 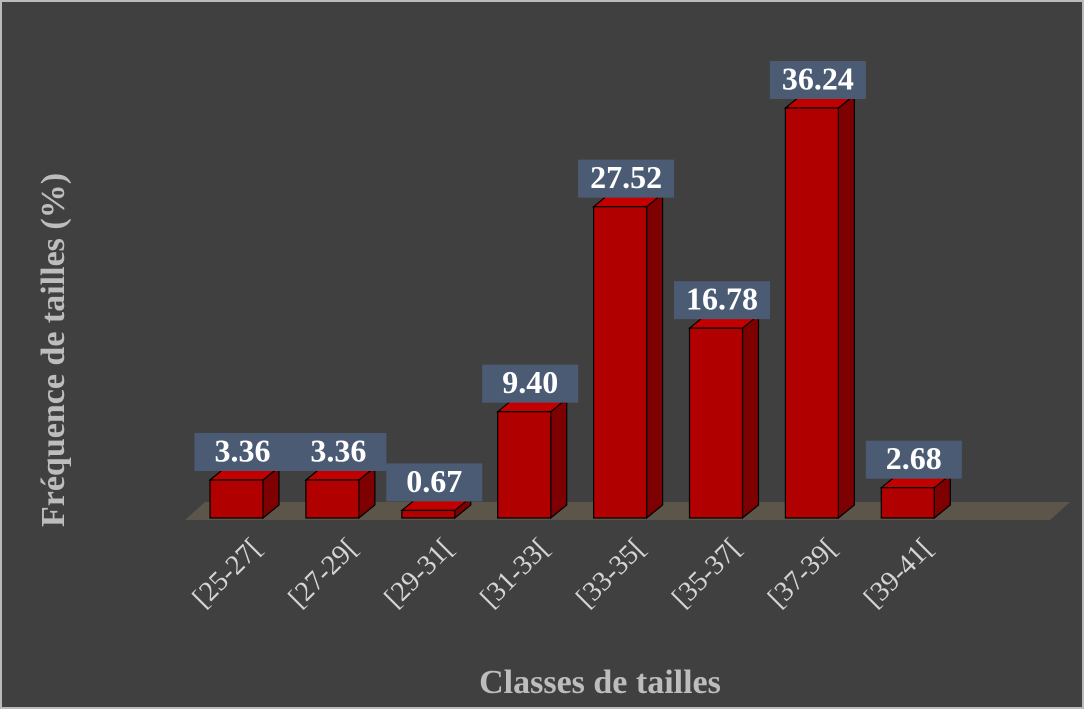 I want to click on value-label: 9.40, so click(x=530, y=382).